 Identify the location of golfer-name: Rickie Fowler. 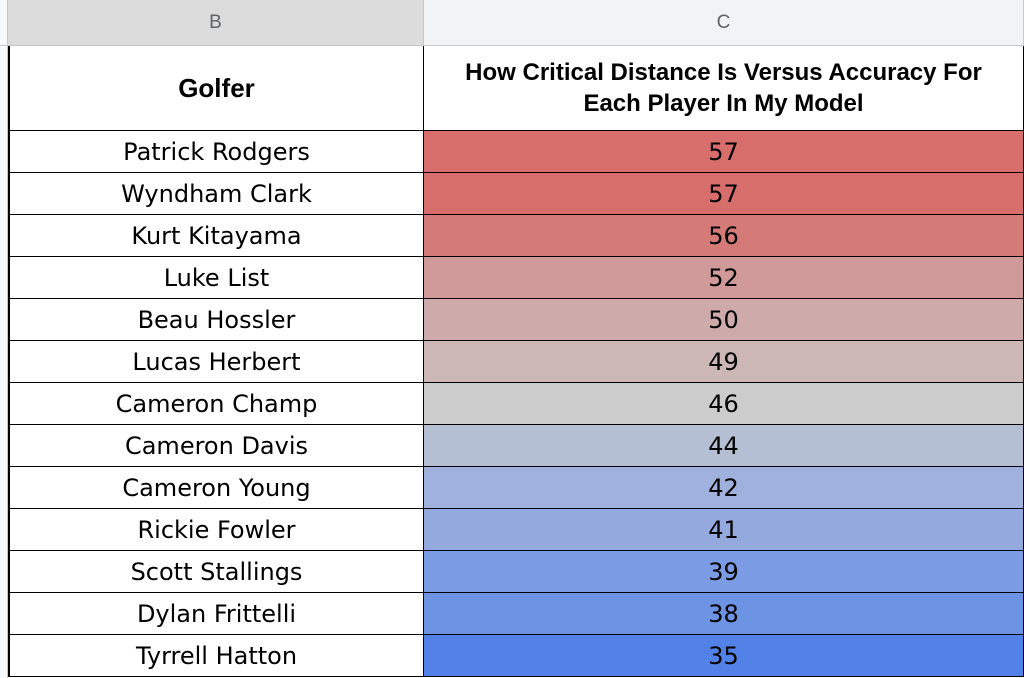
(216, 529).